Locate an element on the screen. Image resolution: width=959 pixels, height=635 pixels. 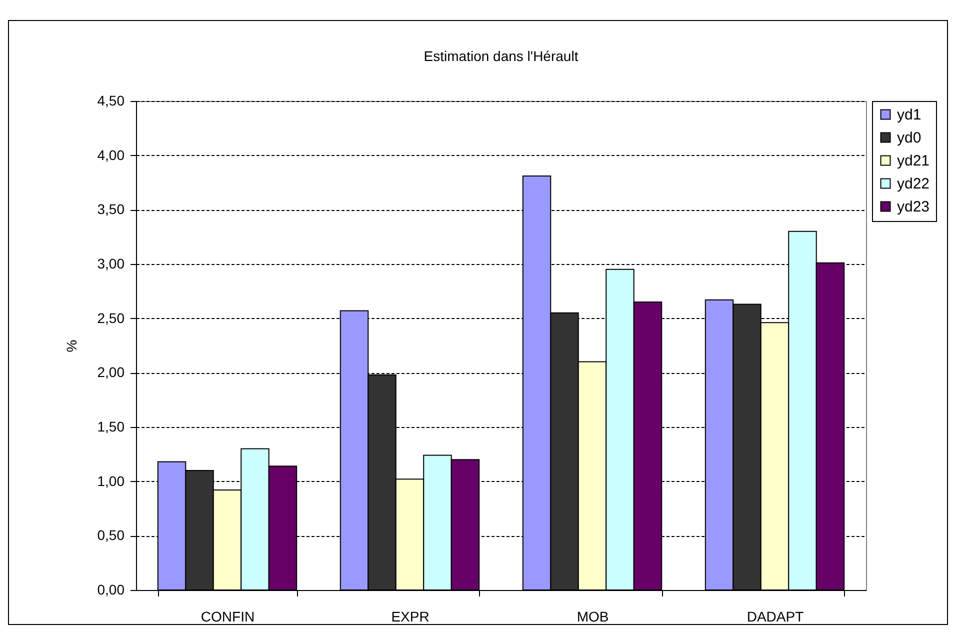
y-tick-label: 1,00 is located at coordinates (111, 480).